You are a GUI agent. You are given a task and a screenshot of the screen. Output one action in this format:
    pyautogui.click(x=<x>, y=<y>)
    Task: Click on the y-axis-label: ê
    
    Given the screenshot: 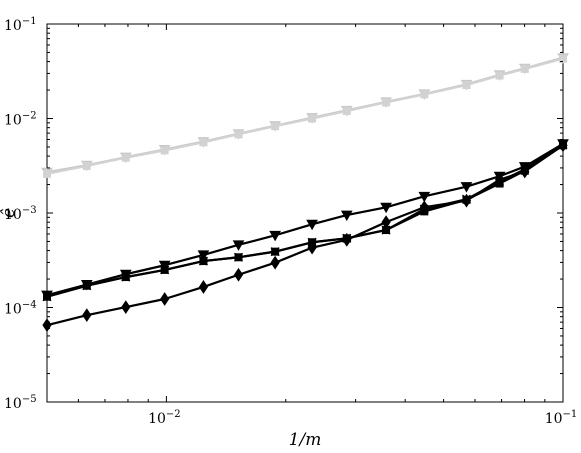 What is the action you would take?
    pyautogui.click(x=9, y=213)
    